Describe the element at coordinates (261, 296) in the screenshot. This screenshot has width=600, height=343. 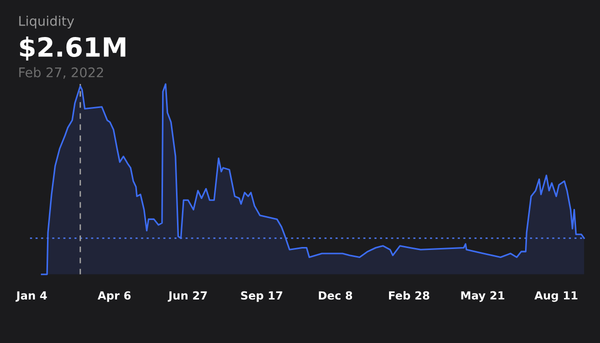
I see `x-tick-label: Sep 17` at that location.